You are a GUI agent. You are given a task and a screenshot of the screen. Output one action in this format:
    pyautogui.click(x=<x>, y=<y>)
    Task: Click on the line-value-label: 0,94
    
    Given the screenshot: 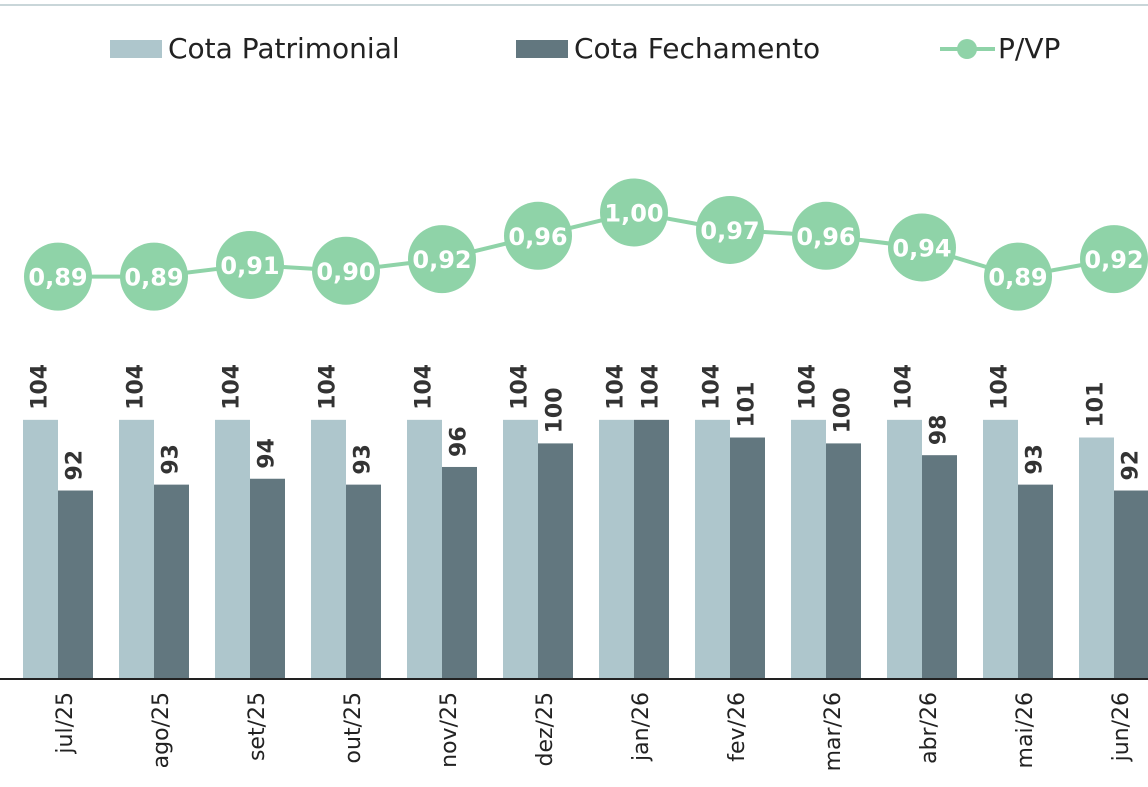 What is the action you would take?
    pyautogui.click(x=921, y=248)
    